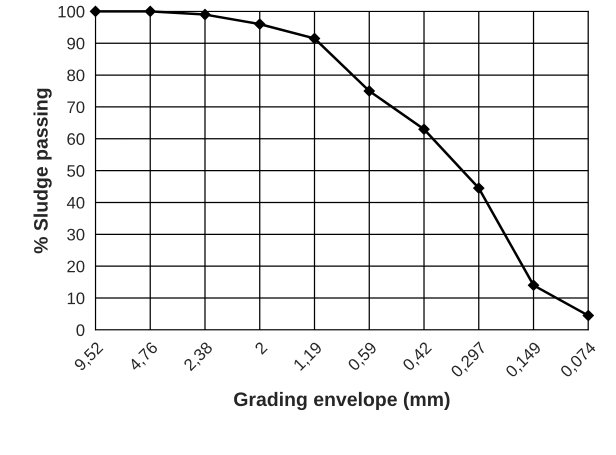 The width and height of the screenshot is (616, 455). What do you see at coordinates (418, 357) in the screenshot?
I see `x-tick-label: 0,42` at bounding box center [418, 357].